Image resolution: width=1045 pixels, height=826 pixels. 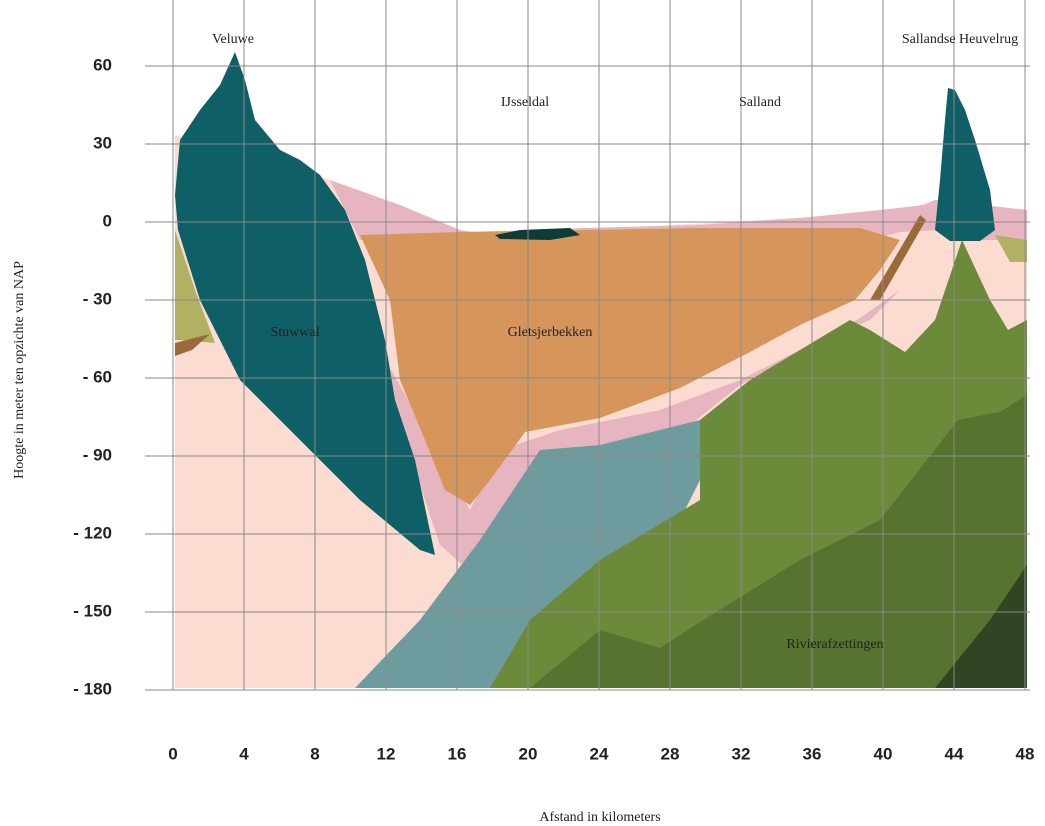 What do you see at coordinates (386, 753) in the screenshot?
I see `x-tick-label: 12` at bounding box center [386, 753].